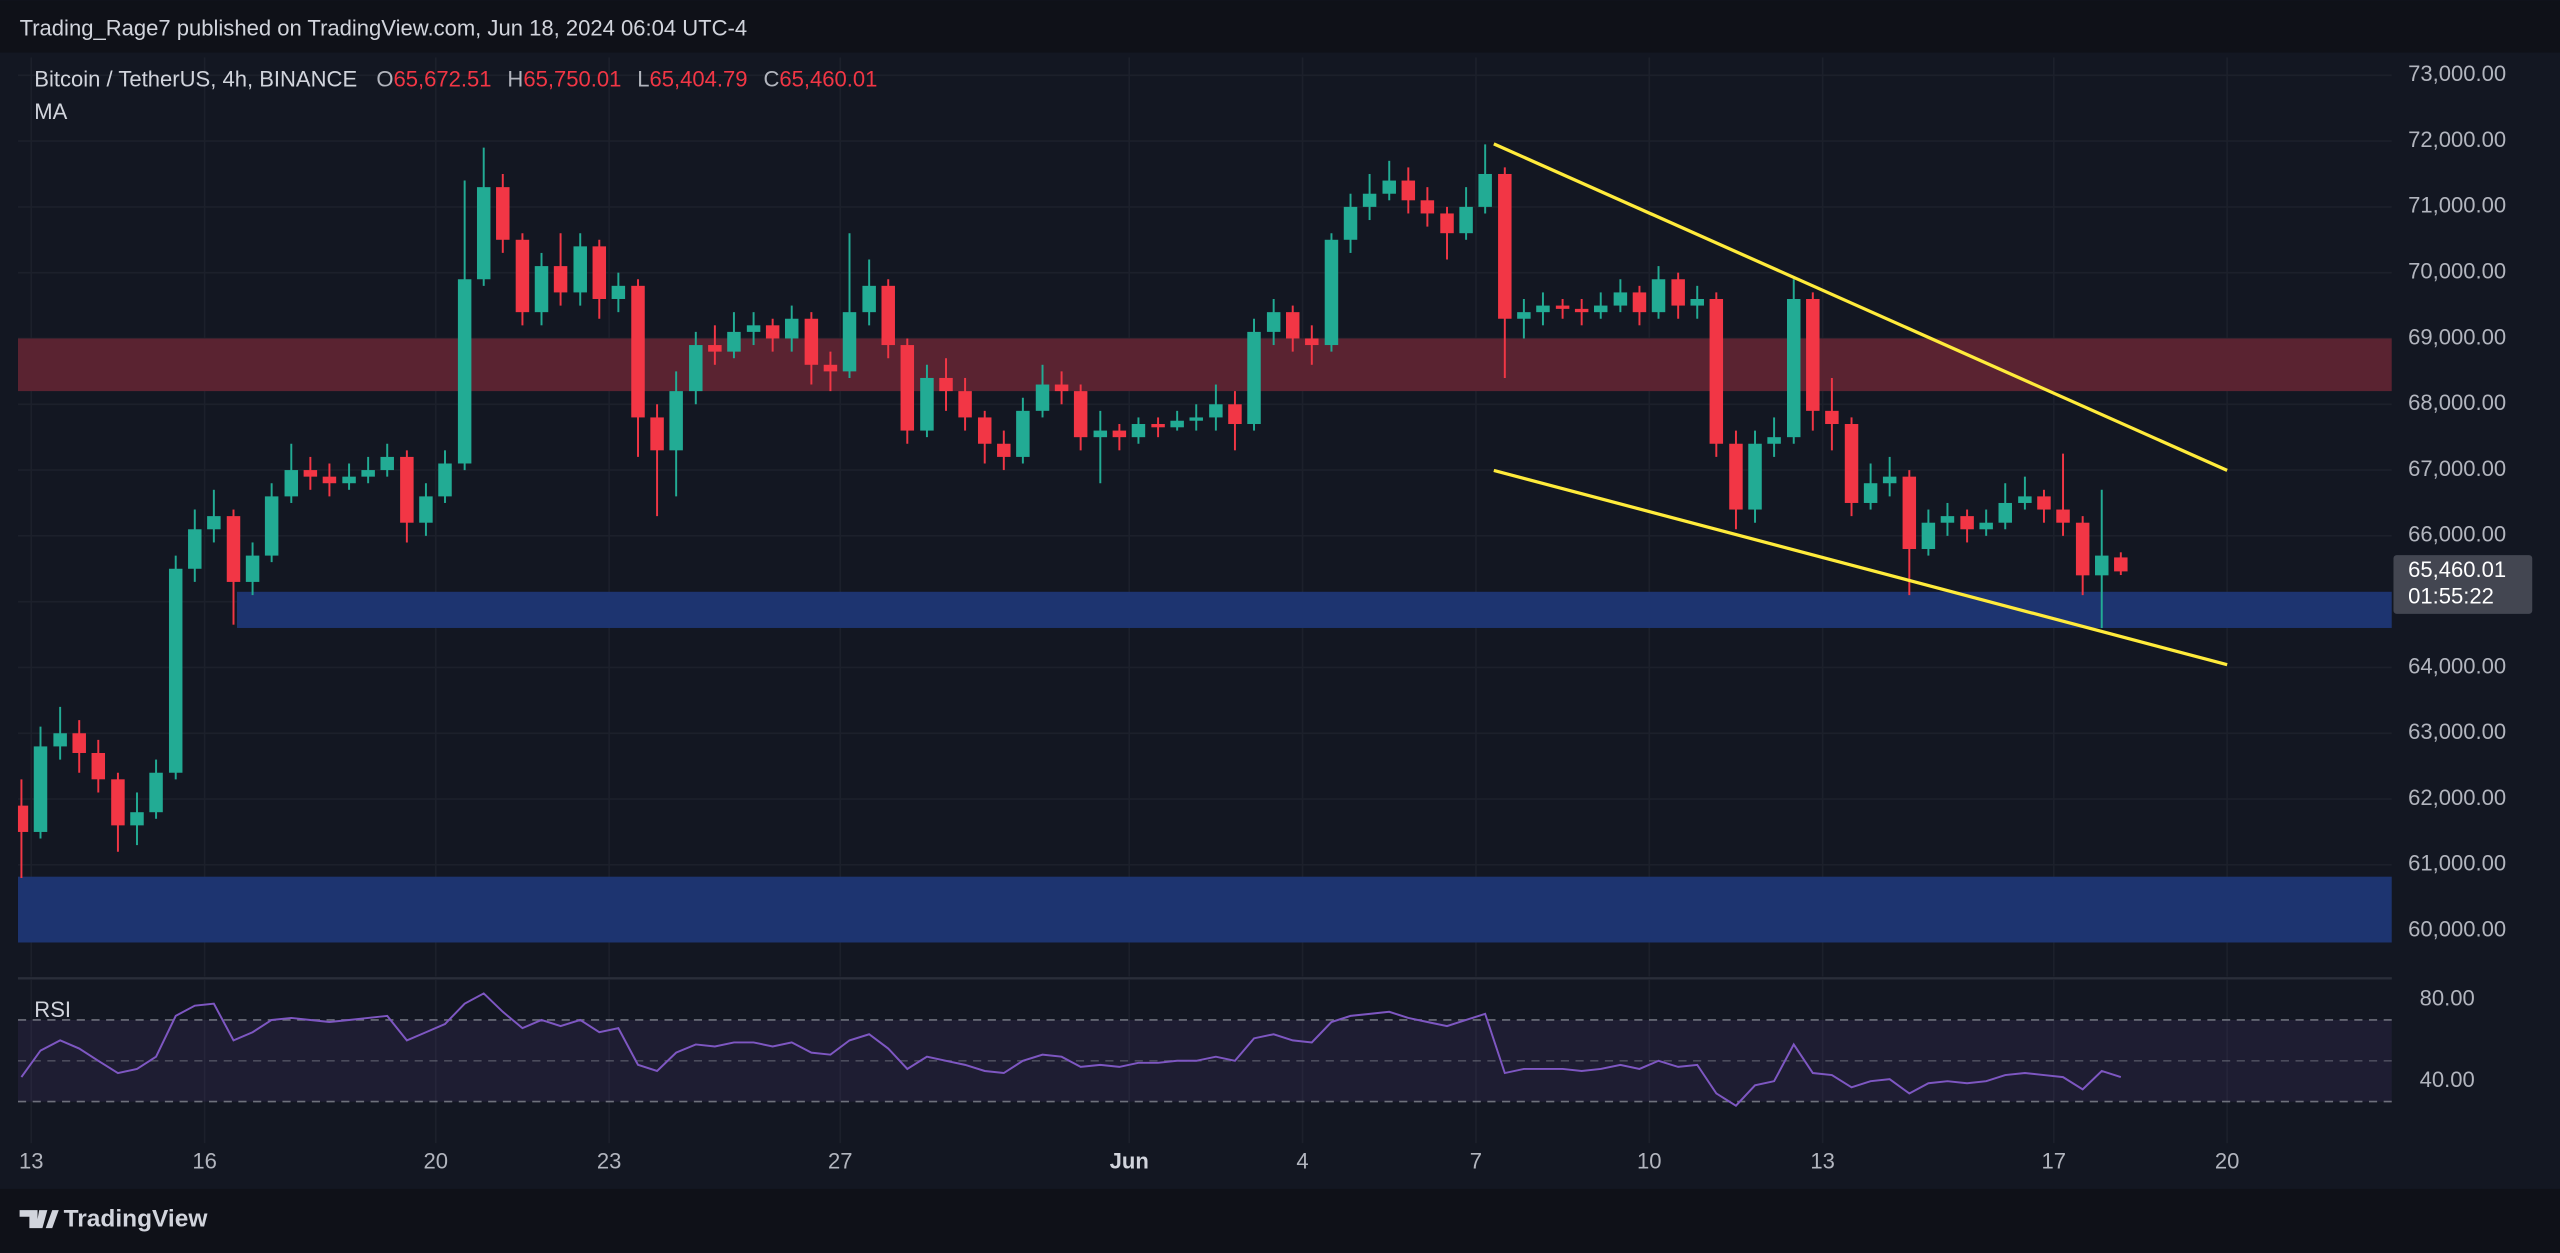 The height and width of the screenshot is (1253, 2560). What do you see at coordinates (609, 1161) in the screenshot?
I see `x-tick-label: 23` at bounding box center [609, 1161].